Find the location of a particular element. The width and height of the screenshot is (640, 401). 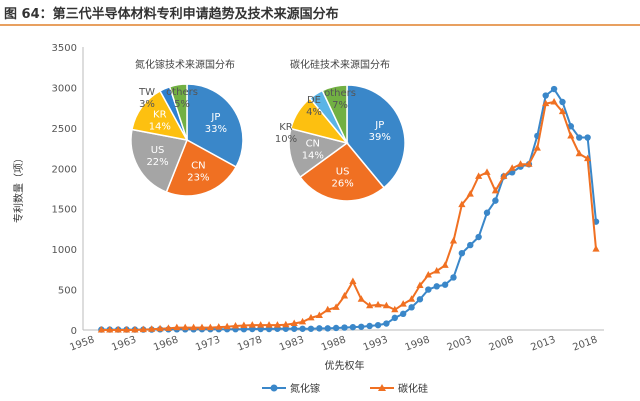

x-tick-label: 1993 is located at coordinates (376, 343).